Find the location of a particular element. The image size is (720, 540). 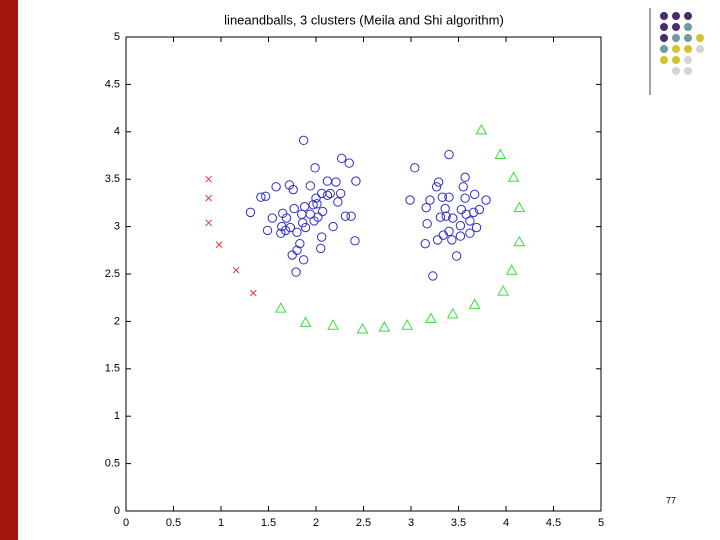

x-tick-label: 3 is located at coordinates (411, 523).